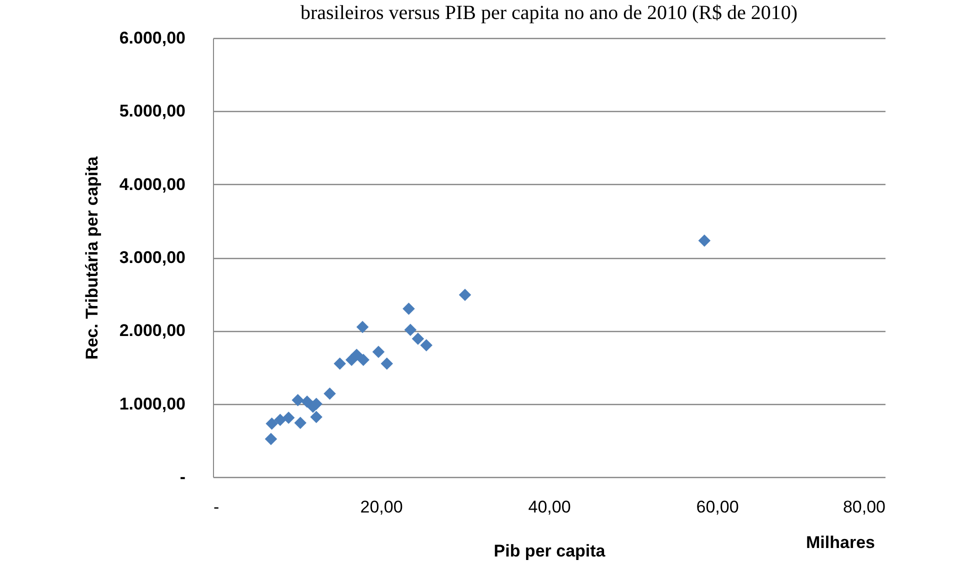 This screenshot has width=956, height=584. Describe the element at coordinates (217, 507) in the screenshot. I see `x-tick-label: -` at that location.